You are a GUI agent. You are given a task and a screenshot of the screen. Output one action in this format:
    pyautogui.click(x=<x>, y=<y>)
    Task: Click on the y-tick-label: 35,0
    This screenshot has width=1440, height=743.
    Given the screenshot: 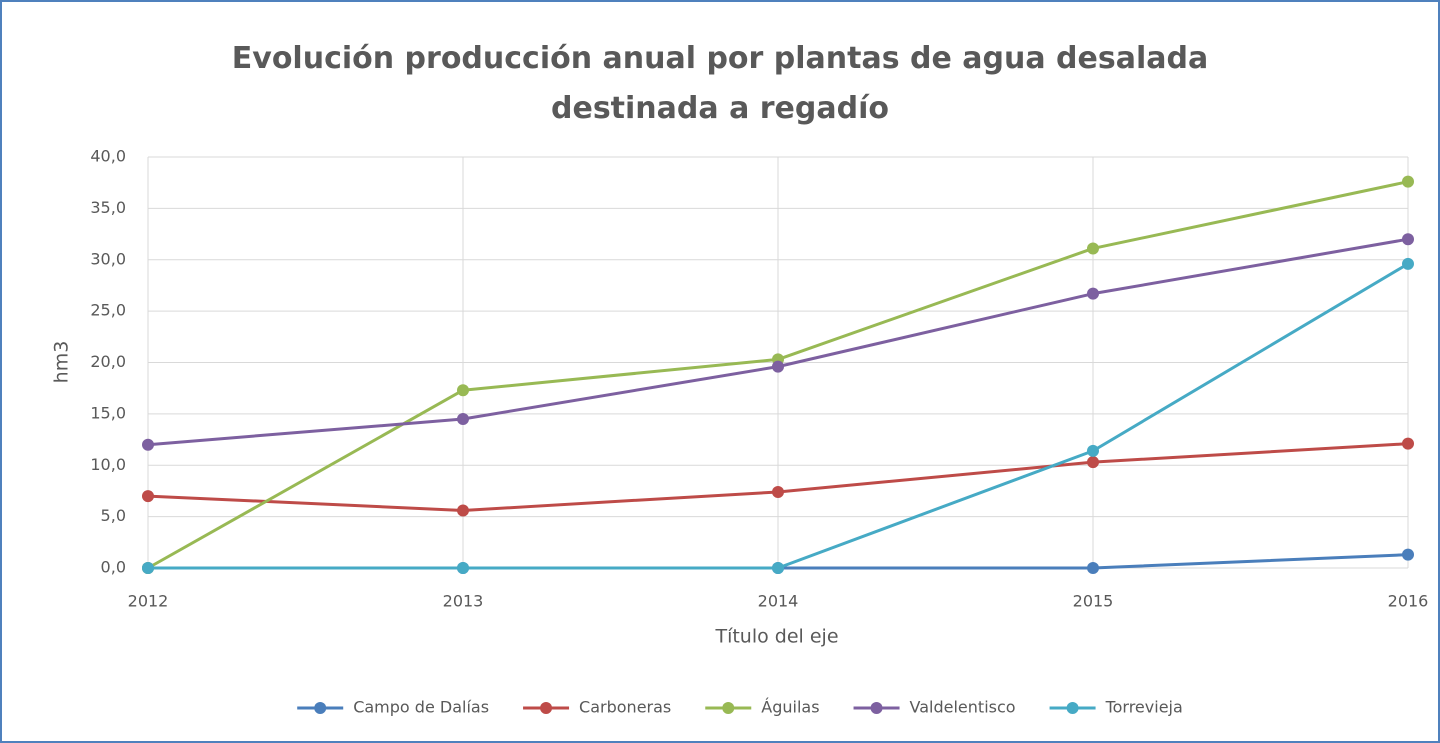 What is the action you would take?
    pyautogui.click(x=108, y=207)
    